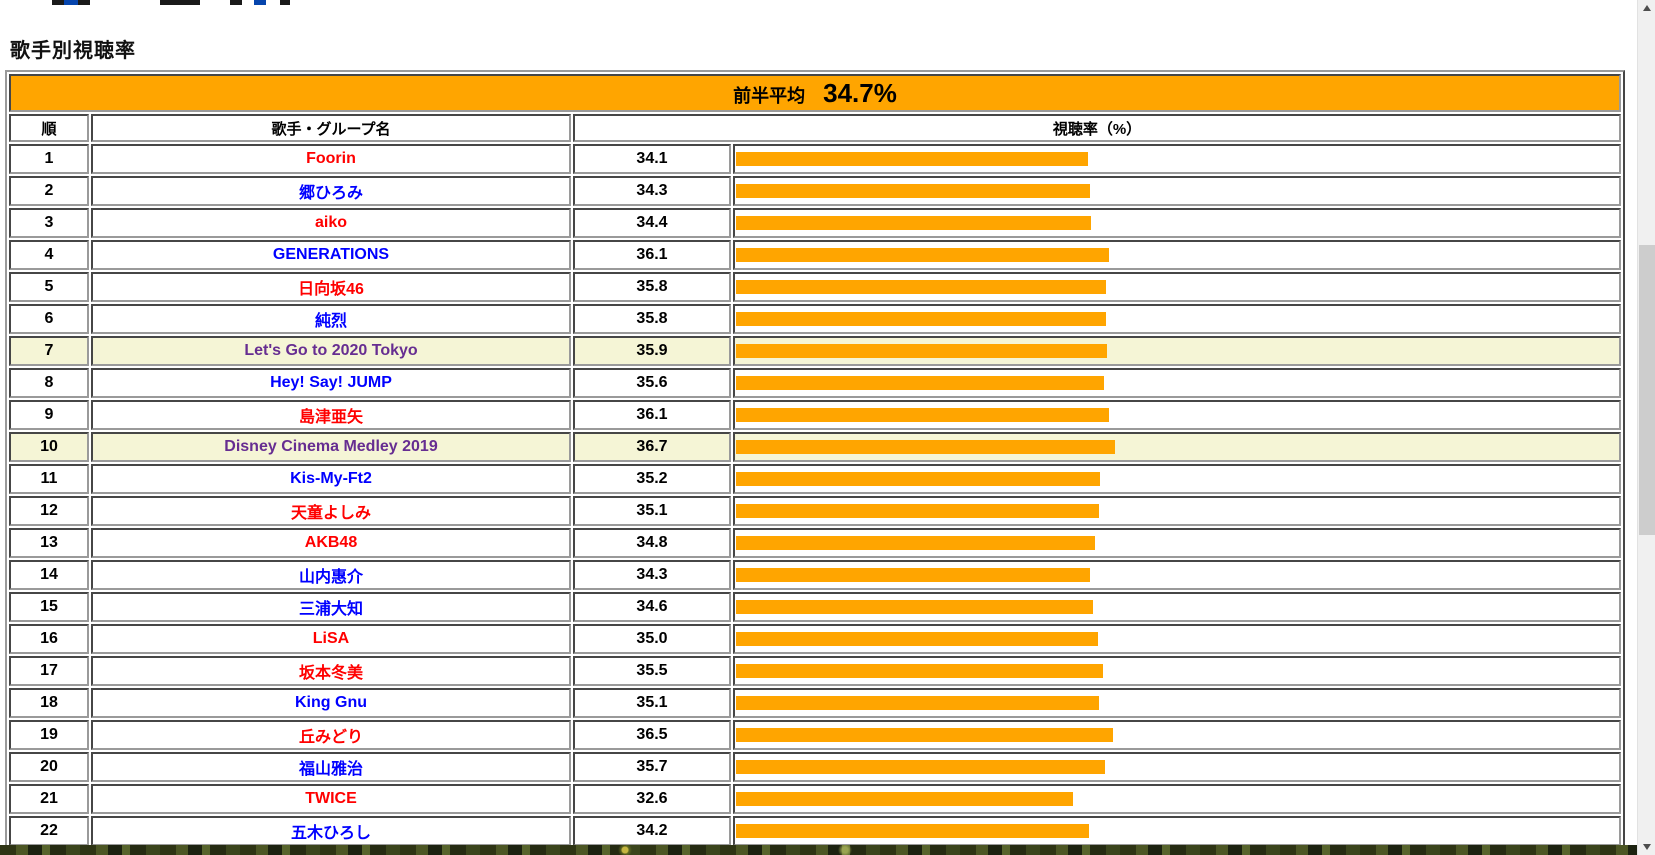  What do you see at coordinates (1646, 847) in the screenshot?
I see `scroll-down-arrow-icon` at bounding box center [1646, 847].